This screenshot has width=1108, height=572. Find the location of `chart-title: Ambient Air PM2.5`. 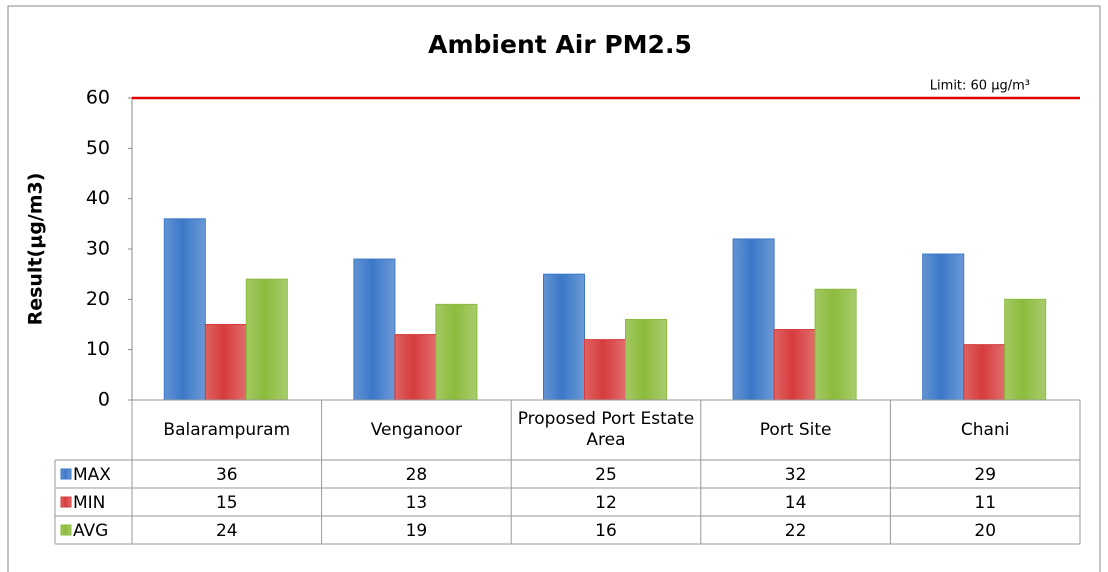

chart-title: Ambient Air PM2.5 is located at coordinates (560, 44).